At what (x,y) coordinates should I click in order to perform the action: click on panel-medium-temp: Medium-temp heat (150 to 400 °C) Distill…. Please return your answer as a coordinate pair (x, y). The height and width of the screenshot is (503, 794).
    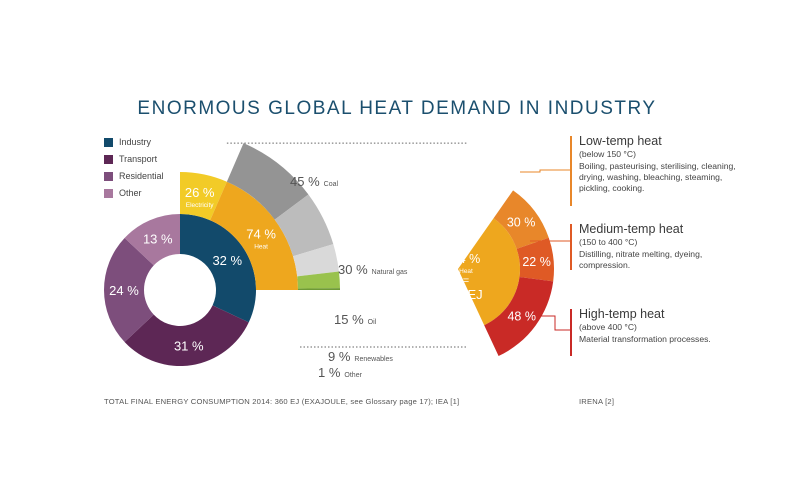
    Looking at the image, I should click on (659, 246).